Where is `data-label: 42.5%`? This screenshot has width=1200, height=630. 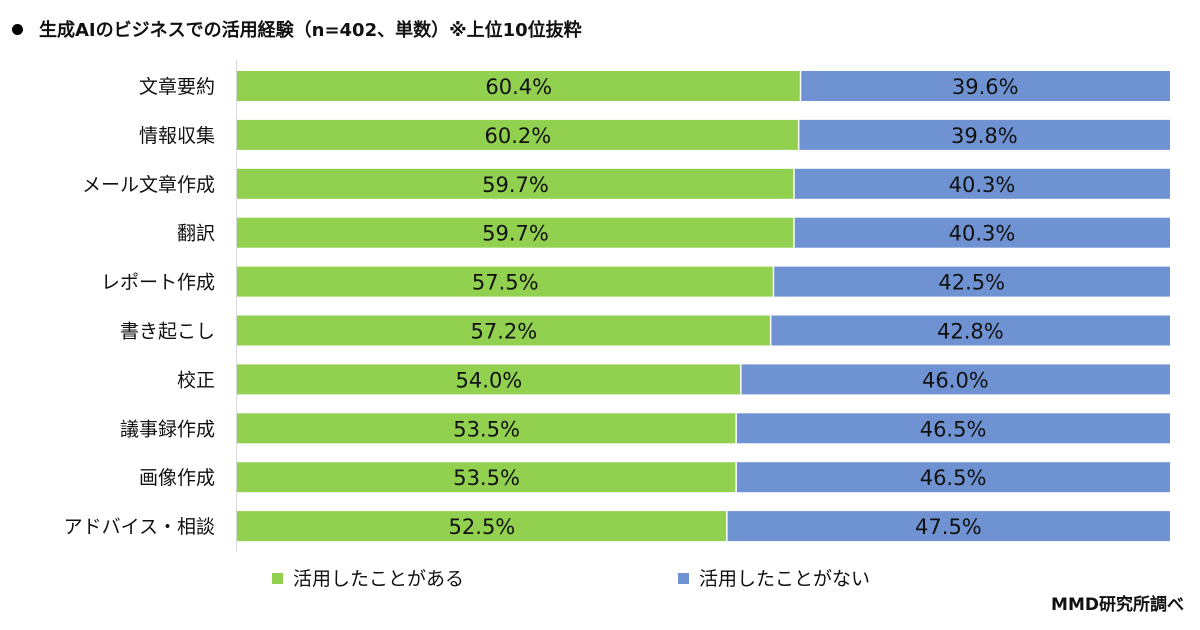 data-label: 42.5% is located at coordinates (971, 283).